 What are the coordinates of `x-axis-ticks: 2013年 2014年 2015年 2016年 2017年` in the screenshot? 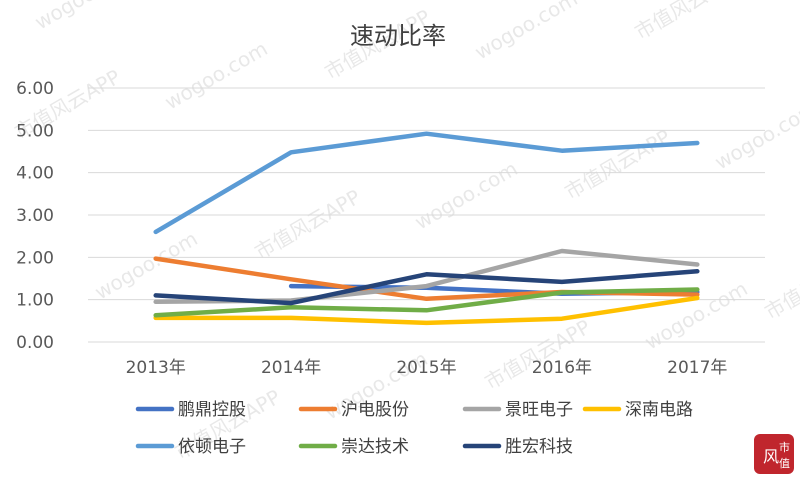 It's located at (427, 368).